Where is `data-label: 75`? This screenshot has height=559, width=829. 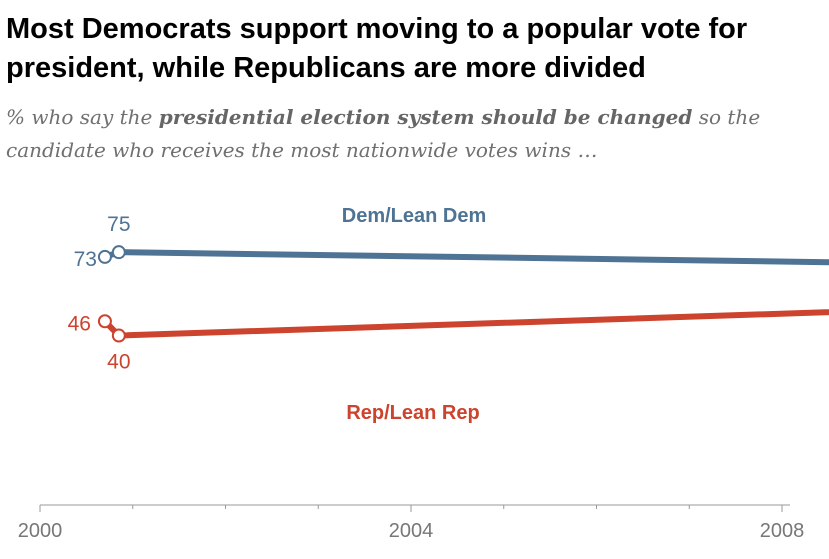
data-label: 75 is located at coordinates (118, 224).